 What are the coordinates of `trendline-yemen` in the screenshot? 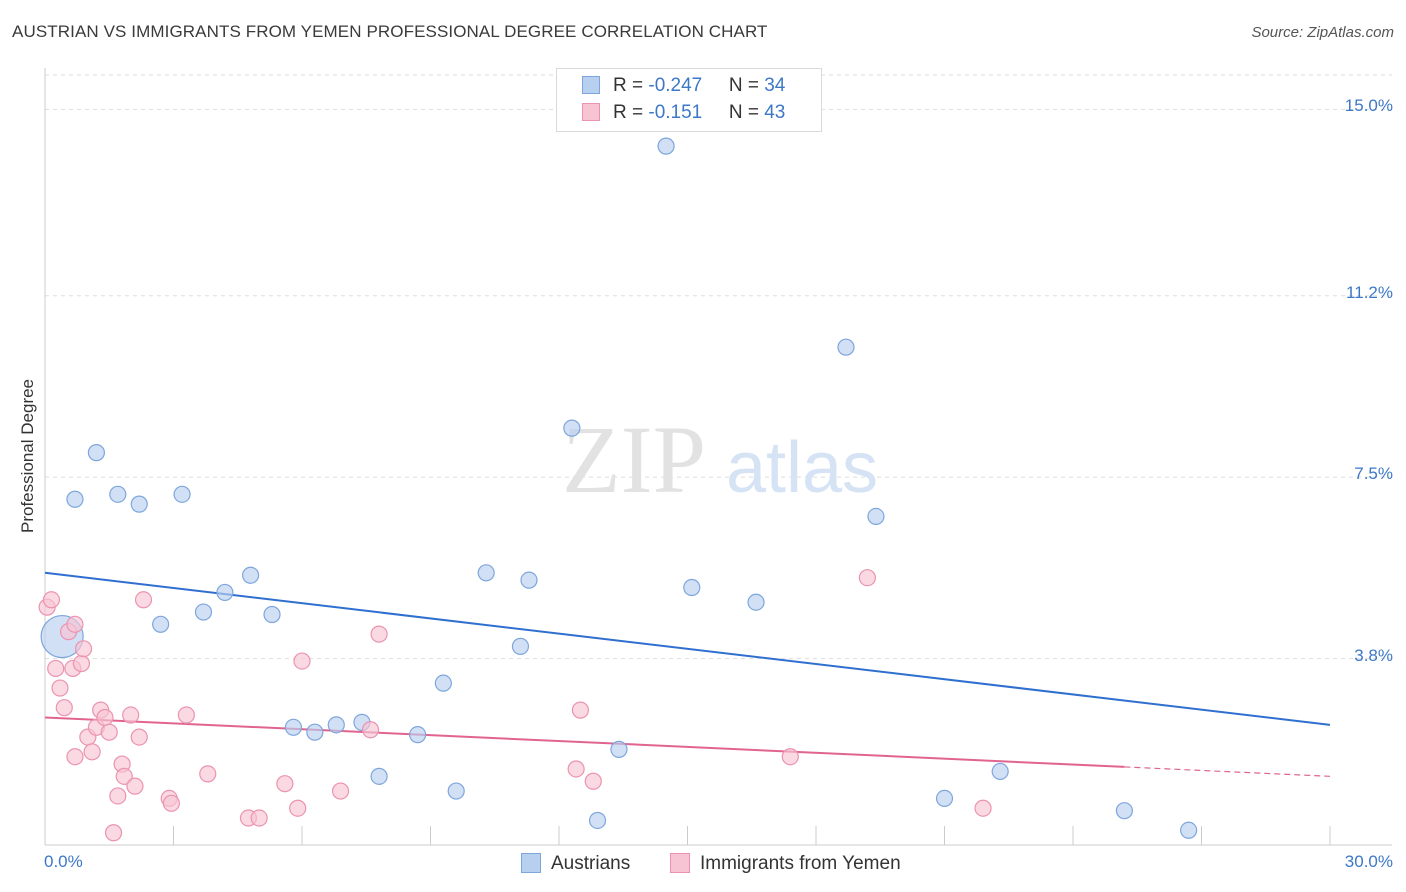 It's located at (584, 742).